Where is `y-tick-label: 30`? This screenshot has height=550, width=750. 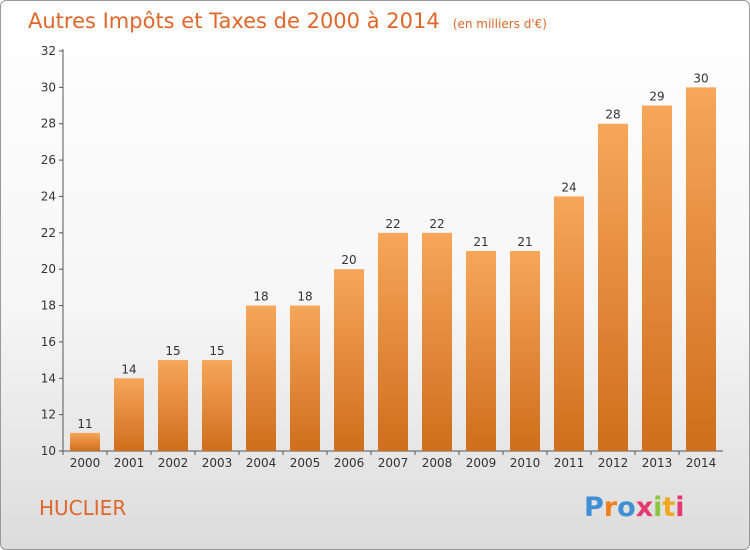 y-tick-label: 30 is located at coordinates (48, 87).